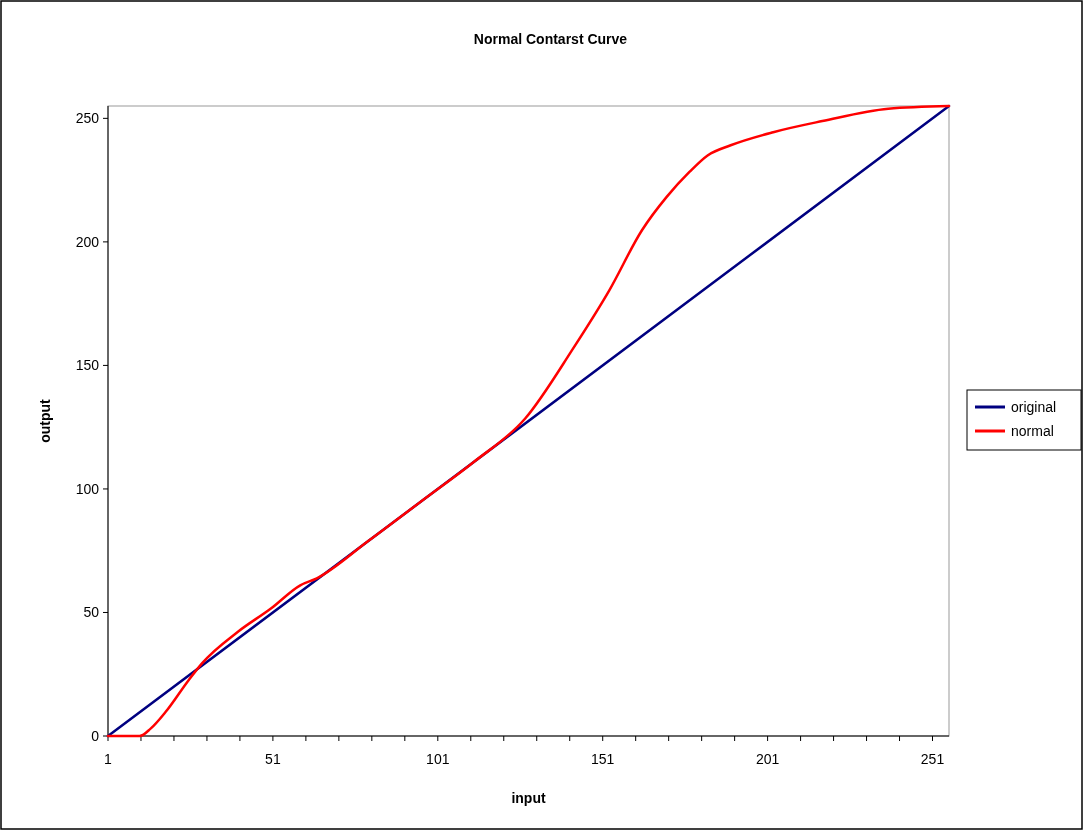 The width and height of the screenshot is (1083, 830). What do you see at coordinates (767, 759) in the screenshot?
I see `x-tick-label: 201` at bounding box center [767, 759].